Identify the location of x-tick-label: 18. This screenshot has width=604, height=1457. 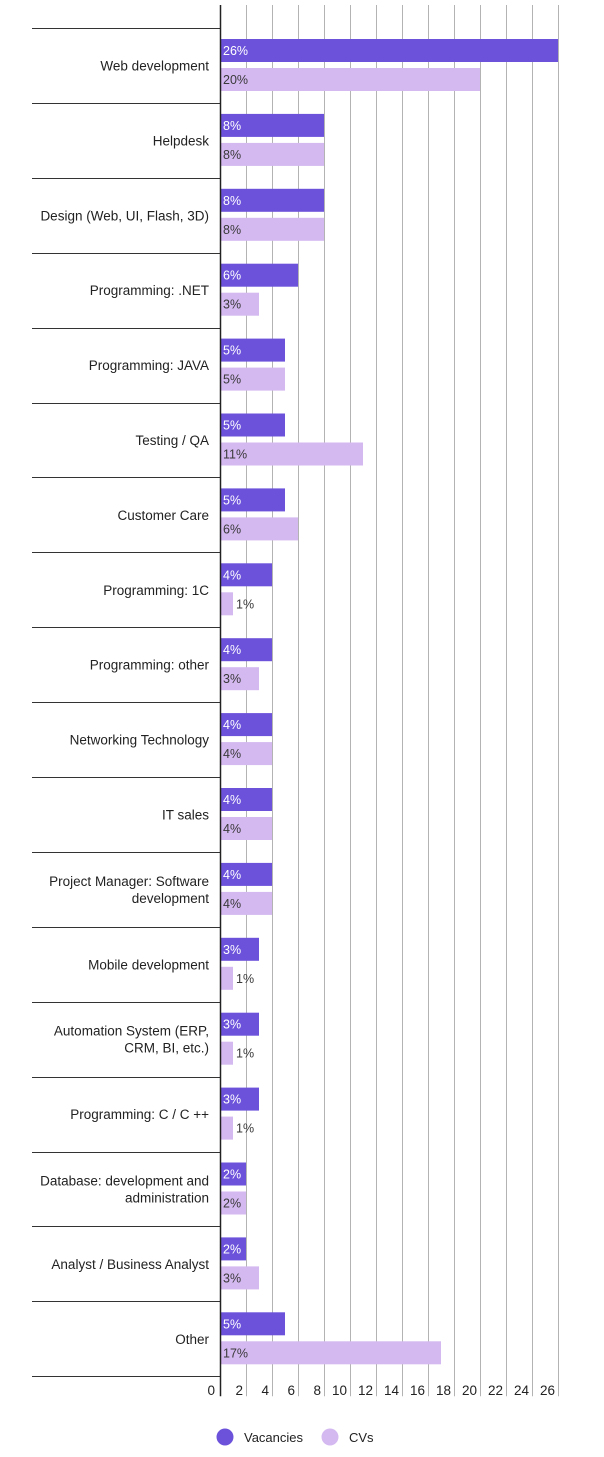
(443, 1390).